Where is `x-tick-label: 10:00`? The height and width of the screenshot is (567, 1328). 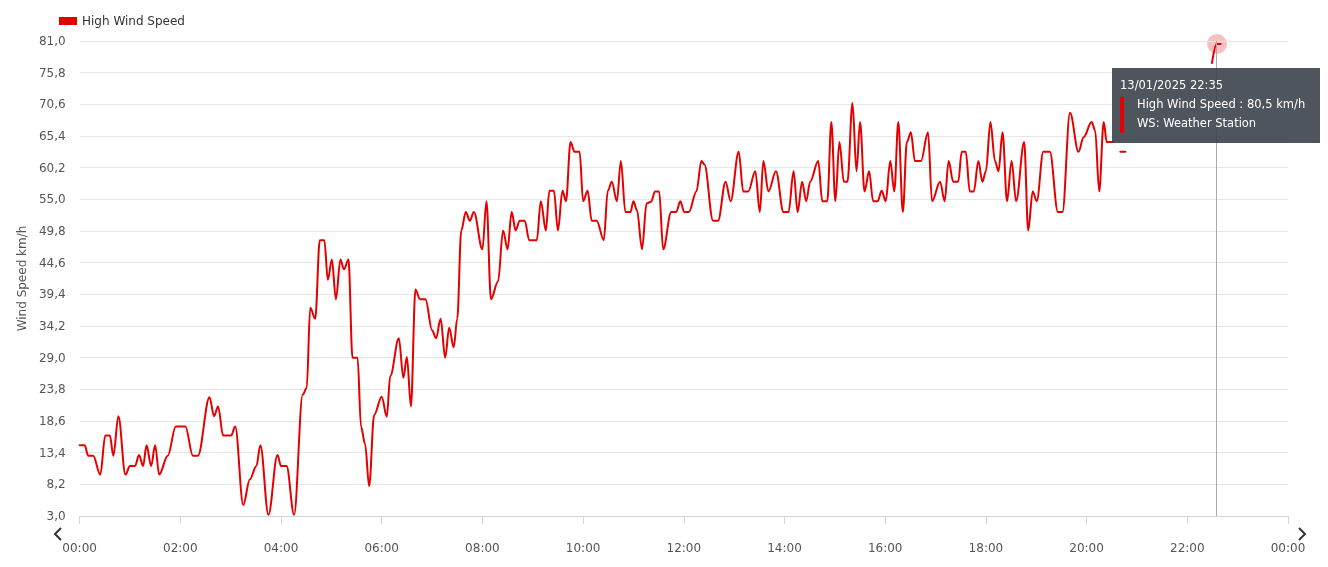 x-tick-label: 10:00 is located at coordinates (583, 548).